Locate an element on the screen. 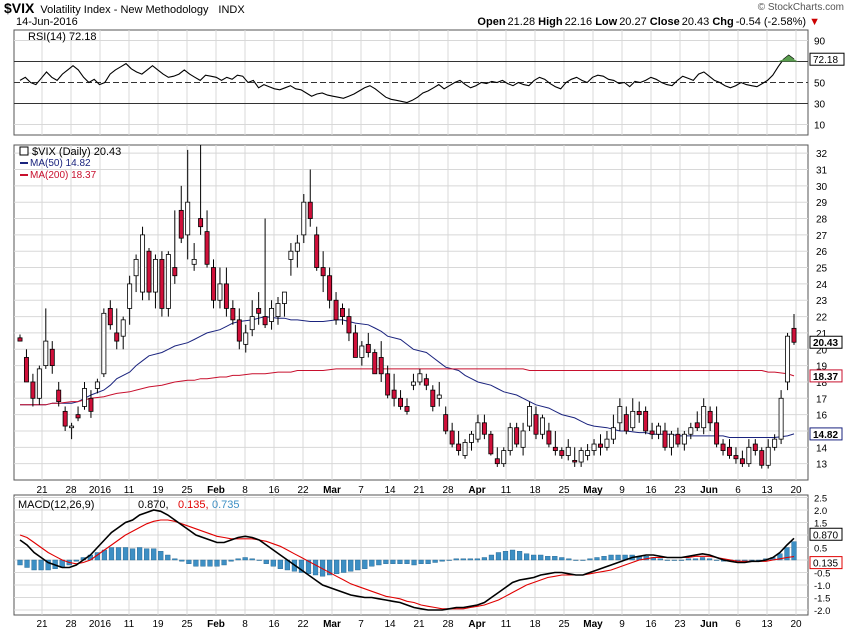 Image resolution: width=850 pixels, height=633 pixels. low-label: Low is located at coordinates (606, 22).